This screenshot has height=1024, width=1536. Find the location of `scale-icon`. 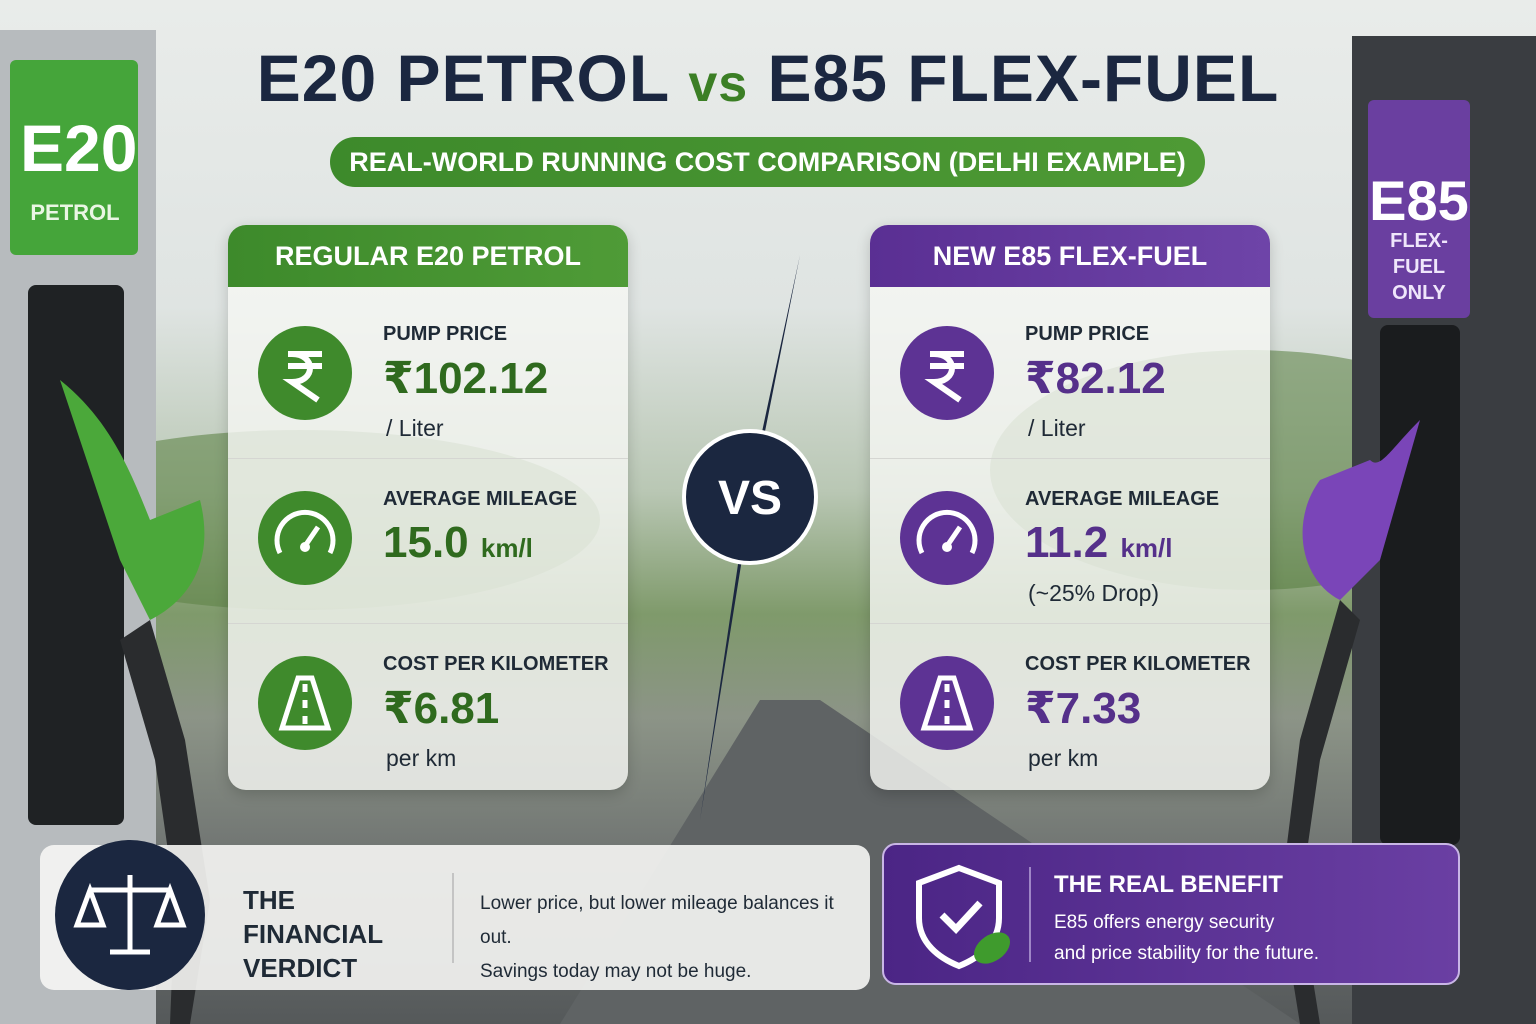

scale-icon is located at coordinates (130, 915).